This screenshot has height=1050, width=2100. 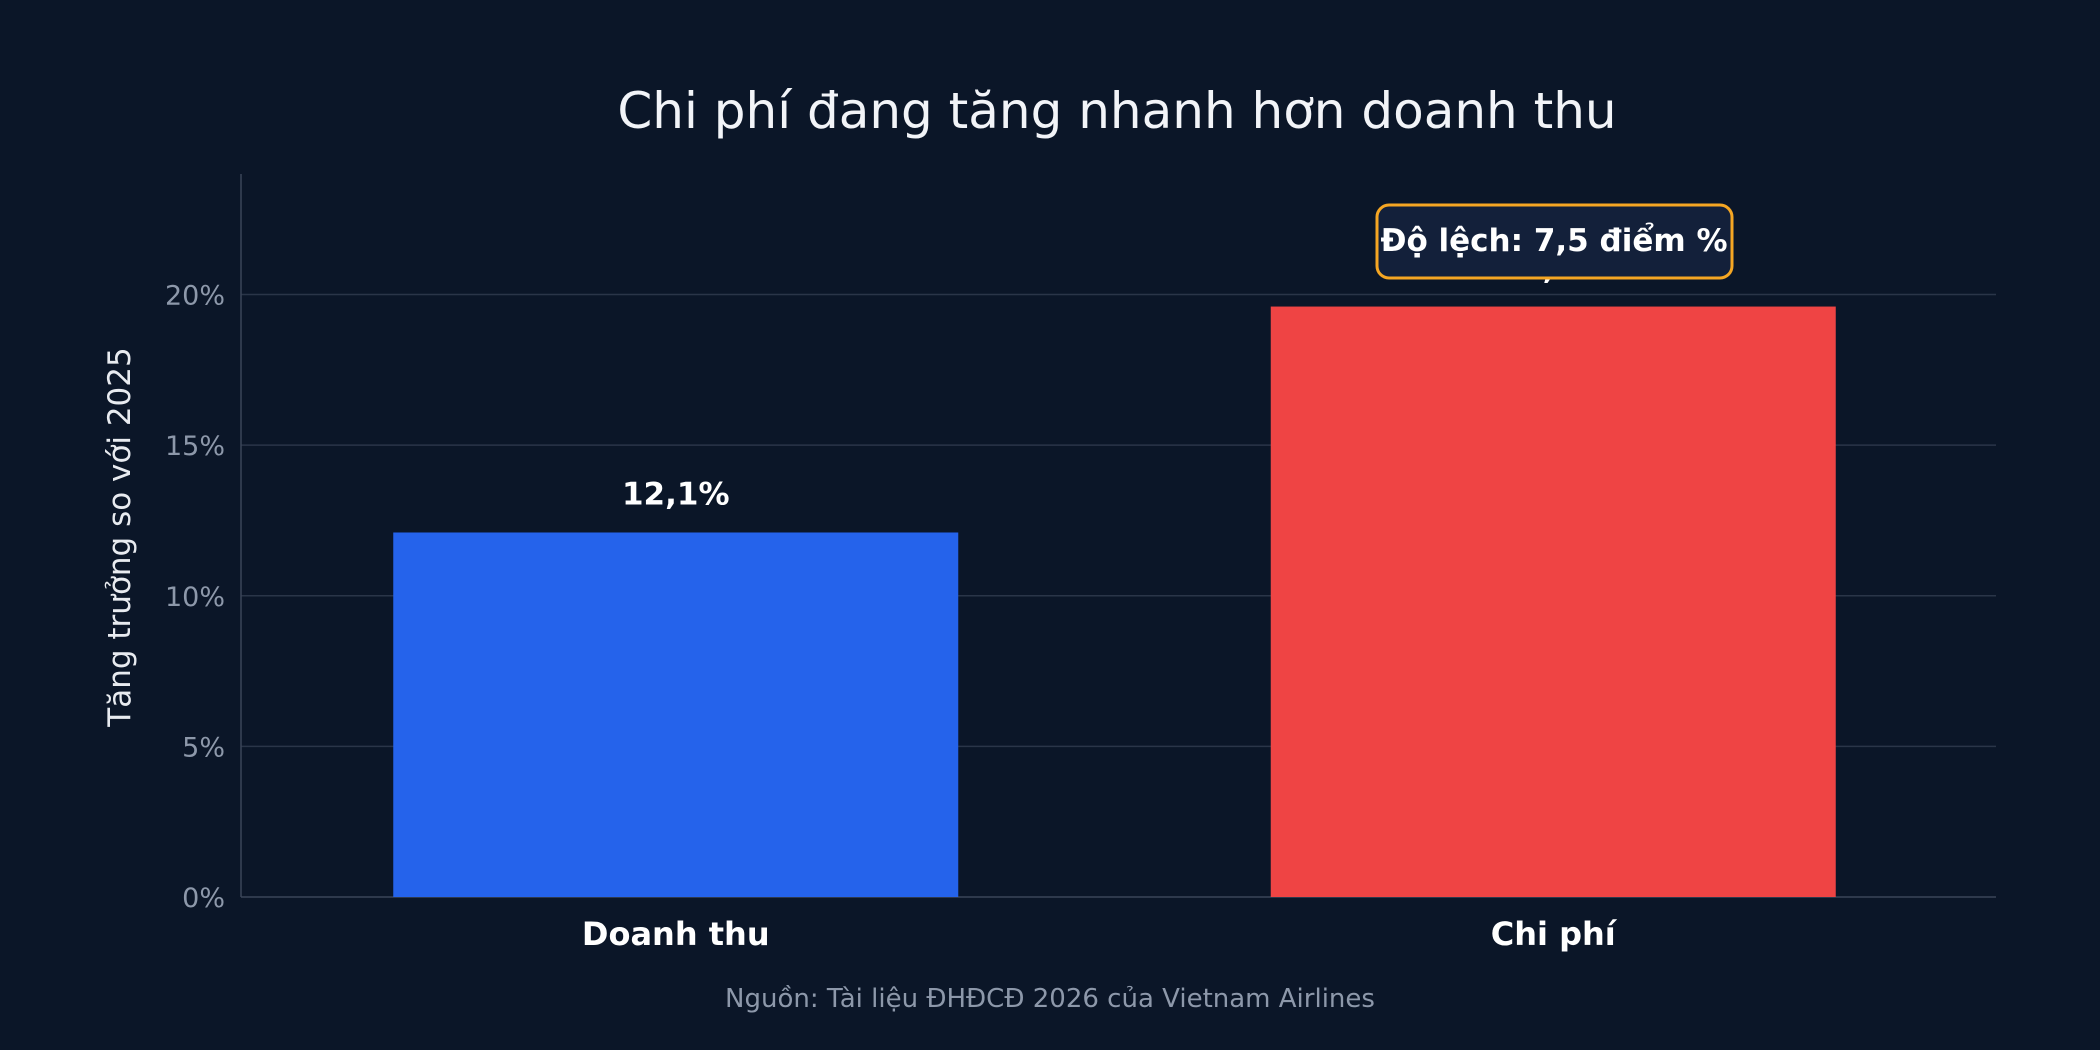 What do you see at coordinates (1116, 111) in the screenshot?
I see `chart-title: Chi phí đang tăng nhanh hơn doanh thu` at bounding box center [1116, 111].